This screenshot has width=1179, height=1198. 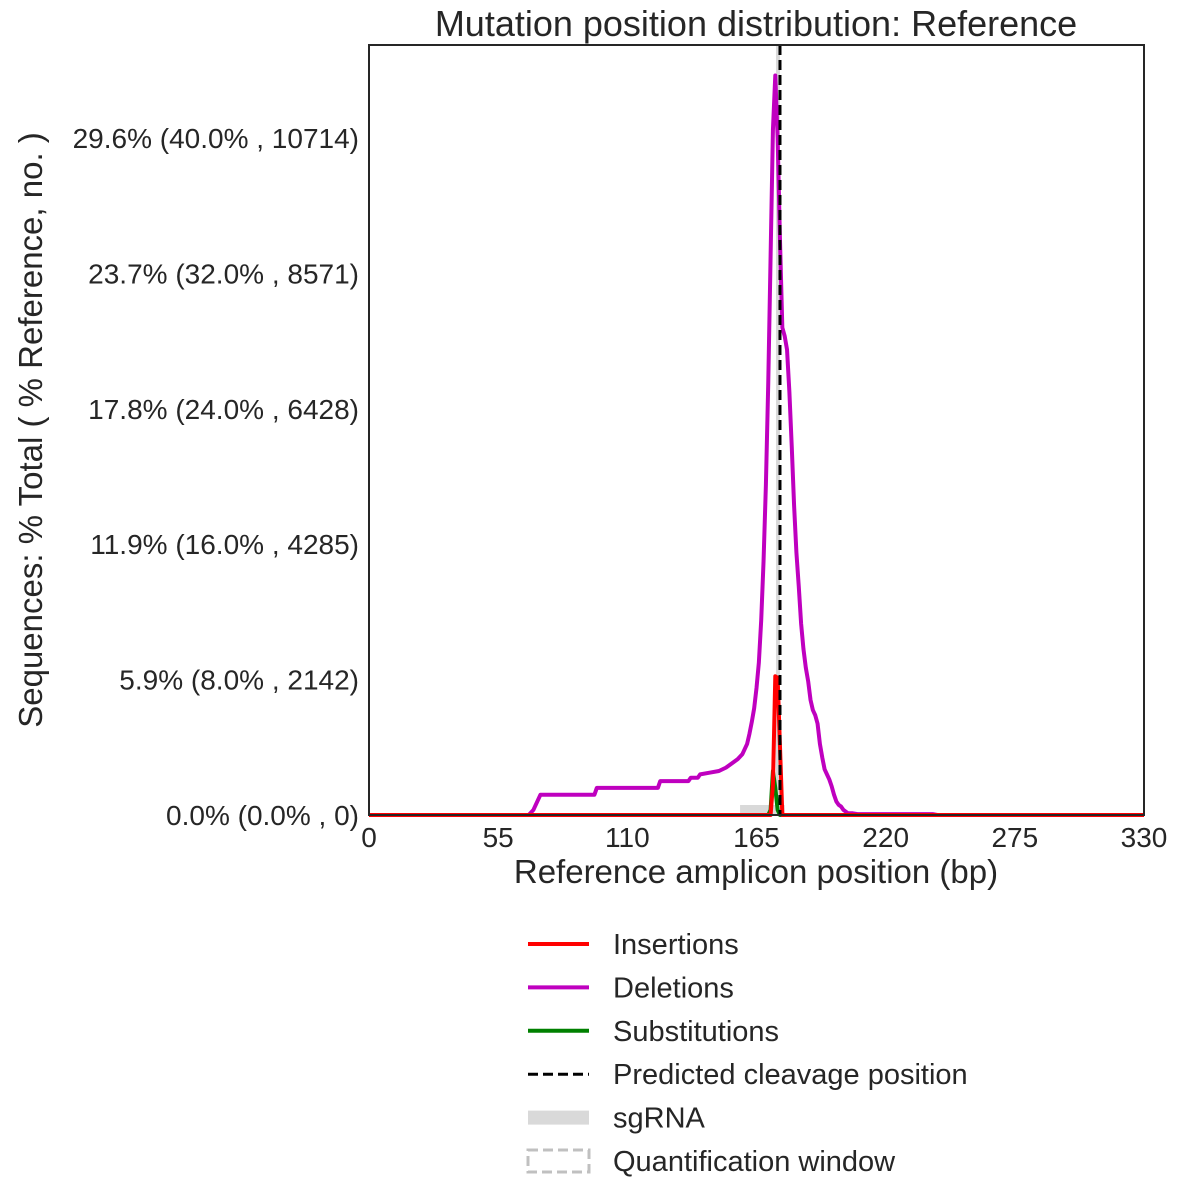 What do you see at coordinates (369, 837) in the screenshot?
I see `x-tick-label: 0` at bounding box center [369, 837].